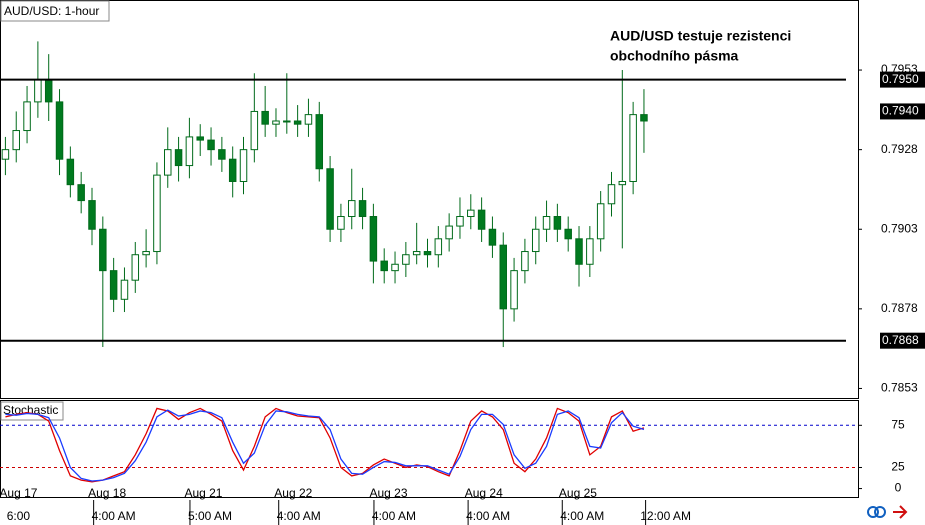  Describe the element at coordinates (899, 228) in the screenshot. I see `y-tick-label: 0.7903` at that location.